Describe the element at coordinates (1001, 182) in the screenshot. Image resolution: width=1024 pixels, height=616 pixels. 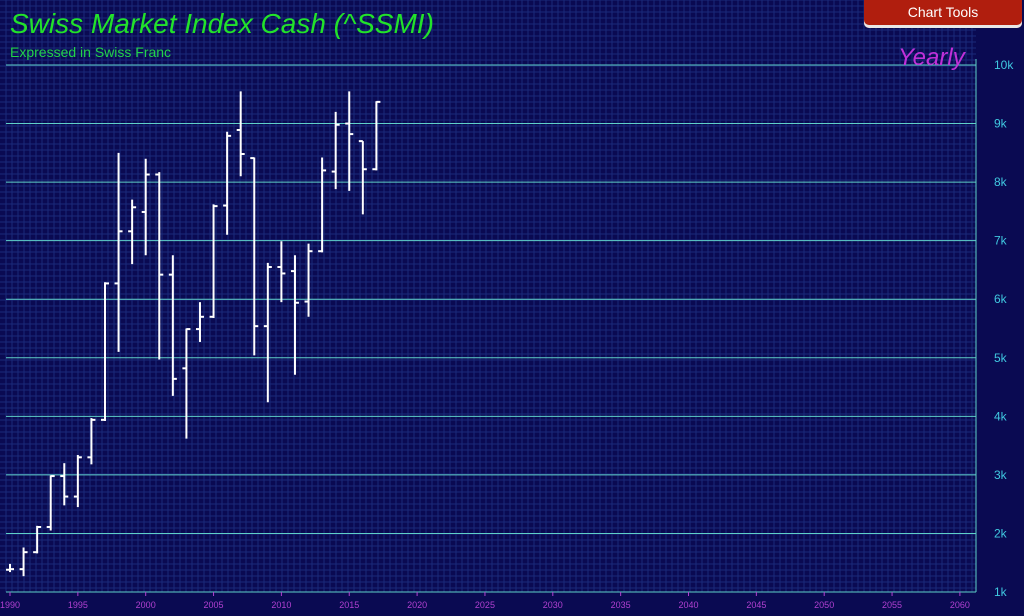
I see `y-tick-label: 8k` at that location.